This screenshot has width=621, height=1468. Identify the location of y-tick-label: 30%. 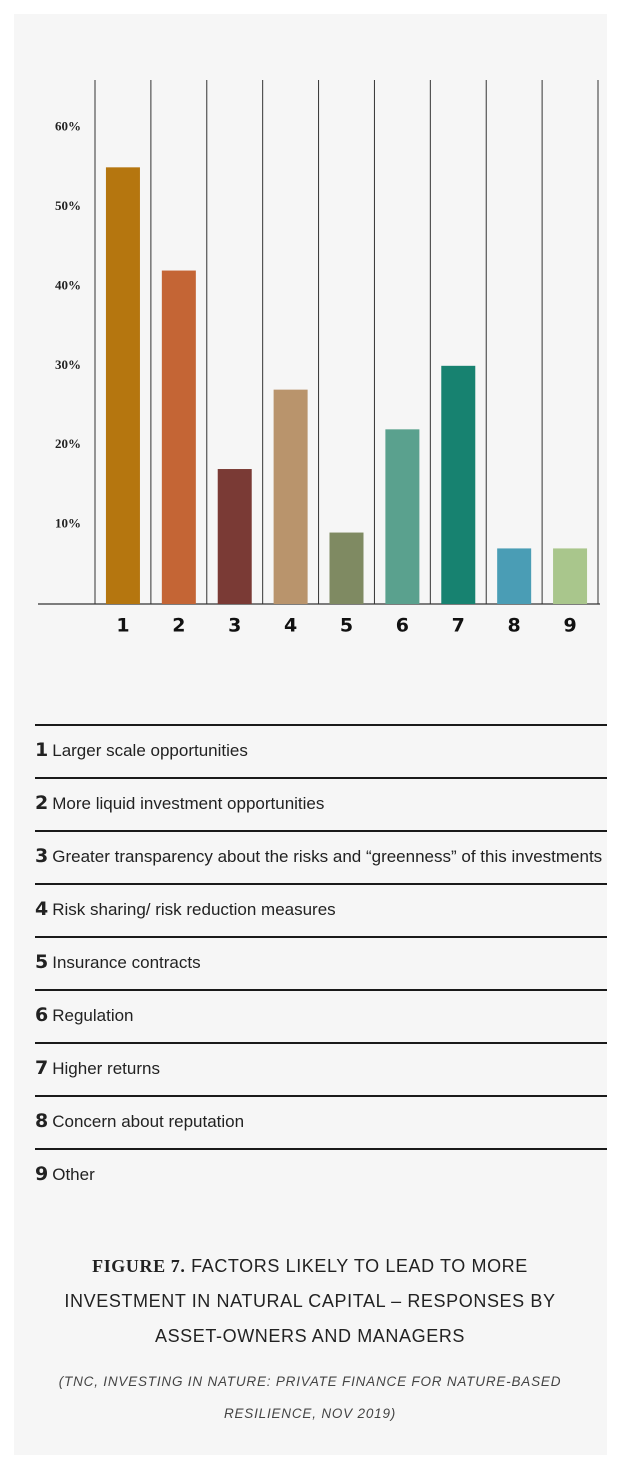
(68, 364).